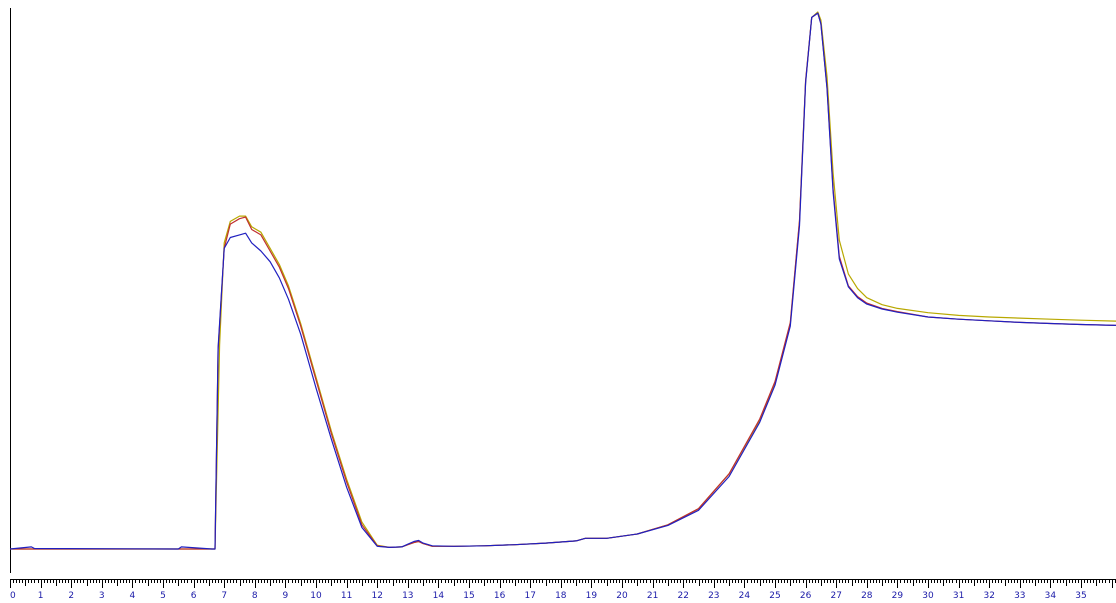 This screenshot has height=603, width=1116. I want to click on x-tick-label: 26, so click(806, 596).